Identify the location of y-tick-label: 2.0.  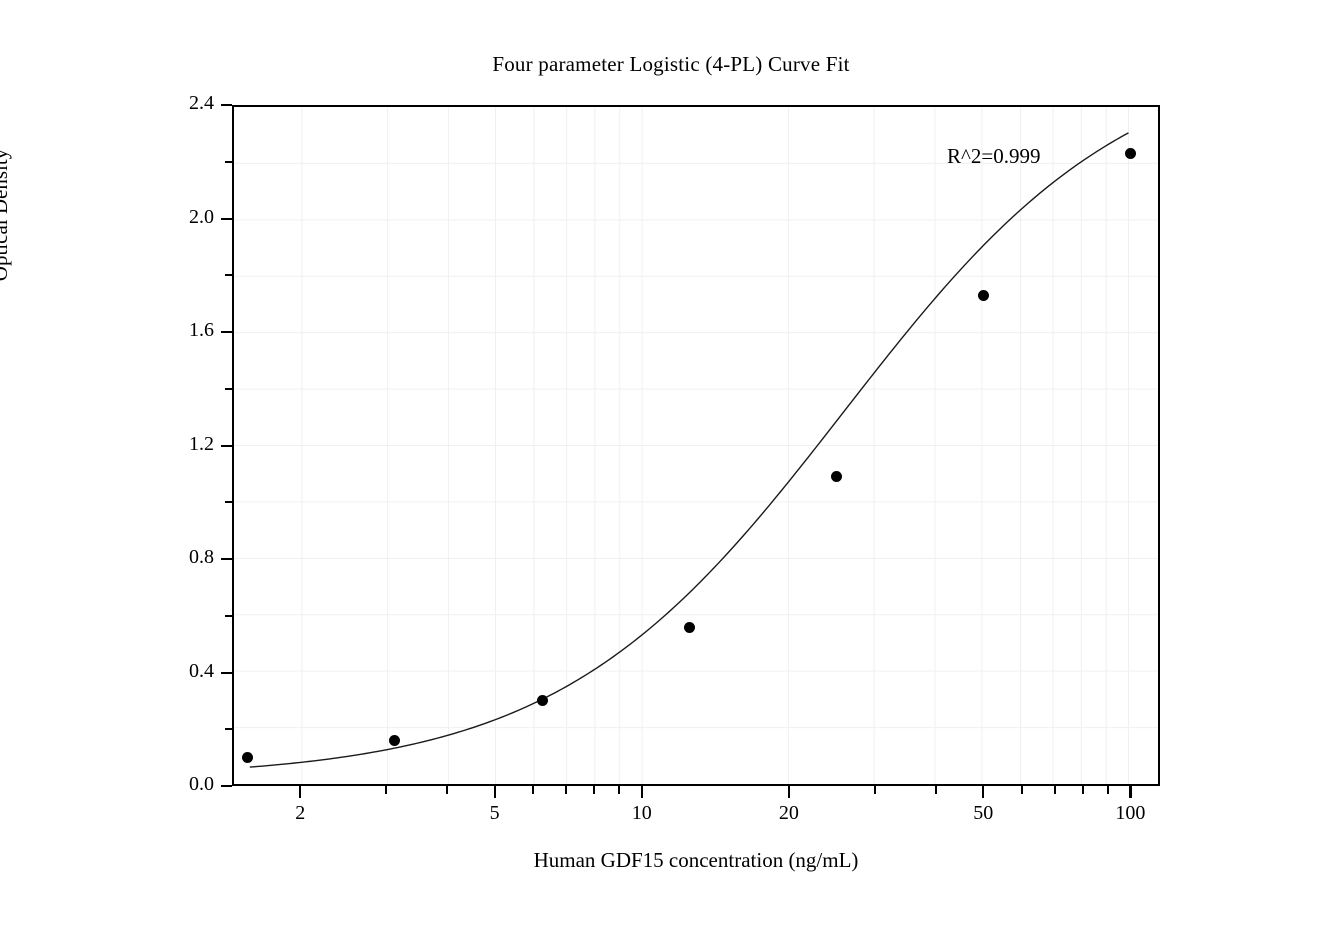
(201, 216).